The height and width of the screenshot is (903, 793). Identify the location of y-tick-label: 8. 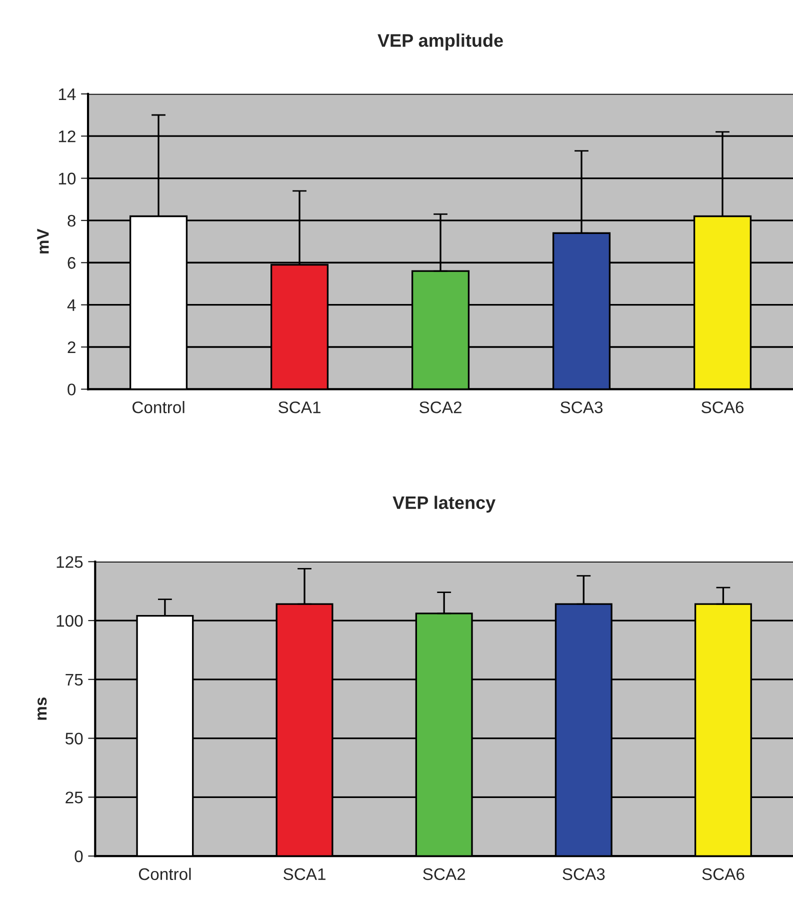
(72, 220).